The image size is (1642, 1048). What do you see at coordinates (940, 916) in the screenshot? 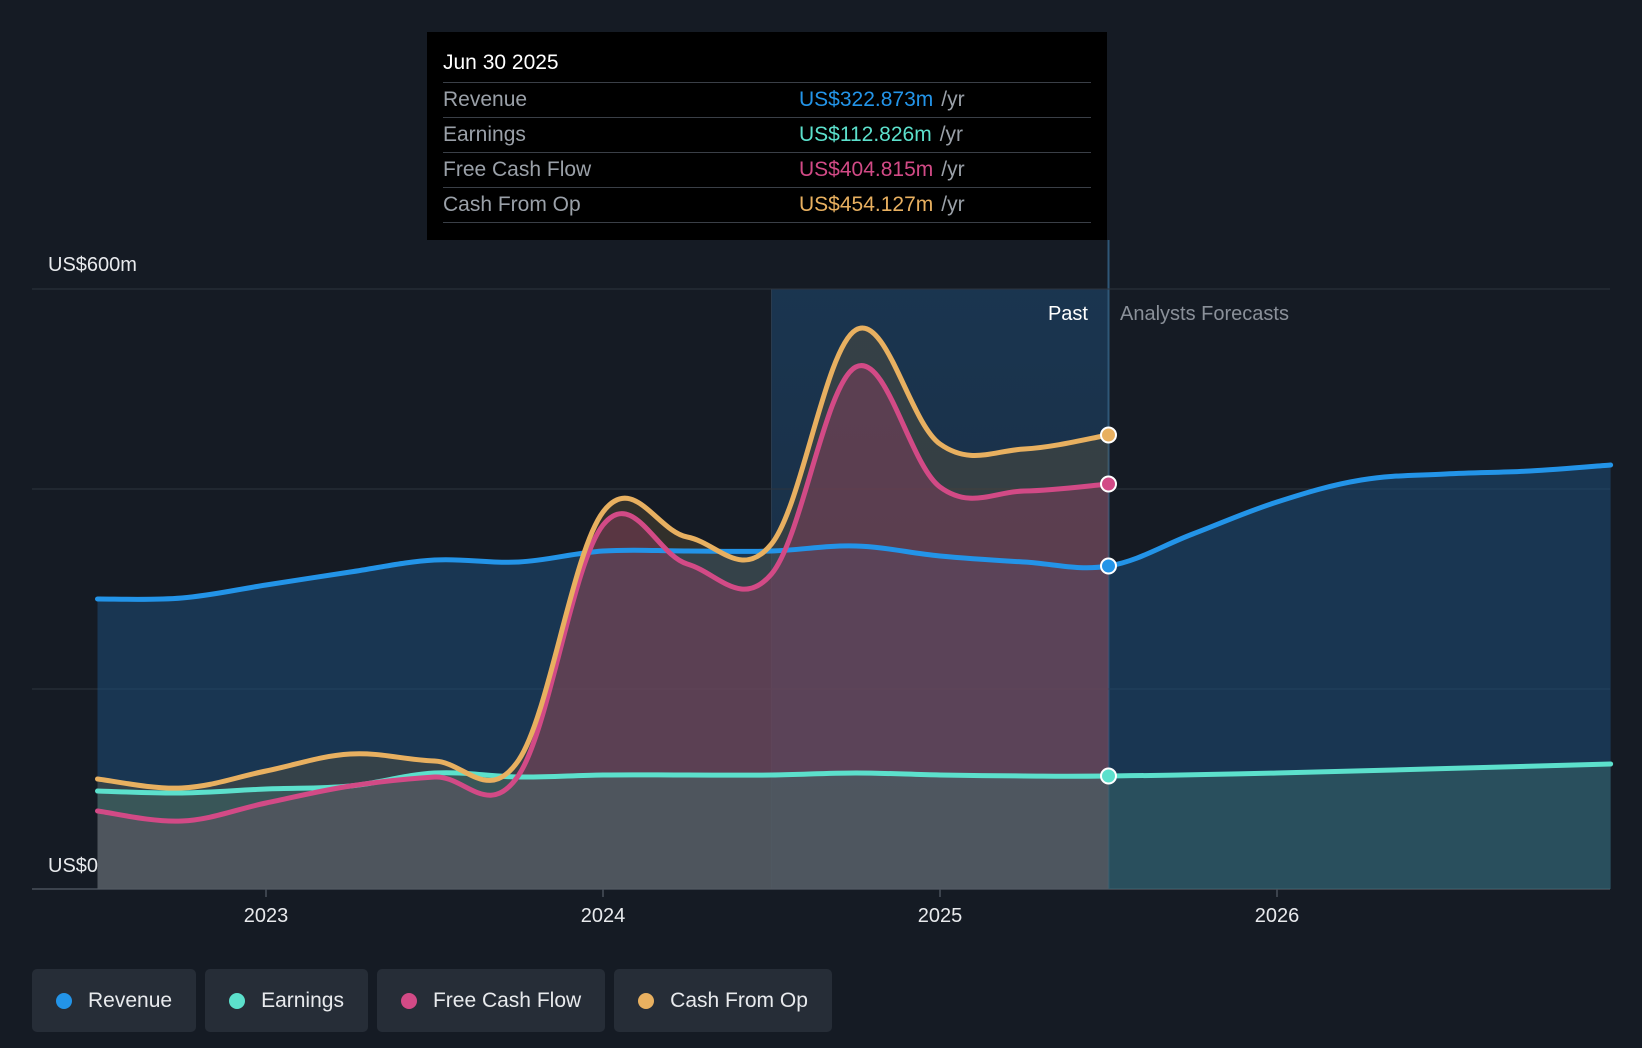
I see `x-tick-label: 2025` at bounding box center [940, 916].